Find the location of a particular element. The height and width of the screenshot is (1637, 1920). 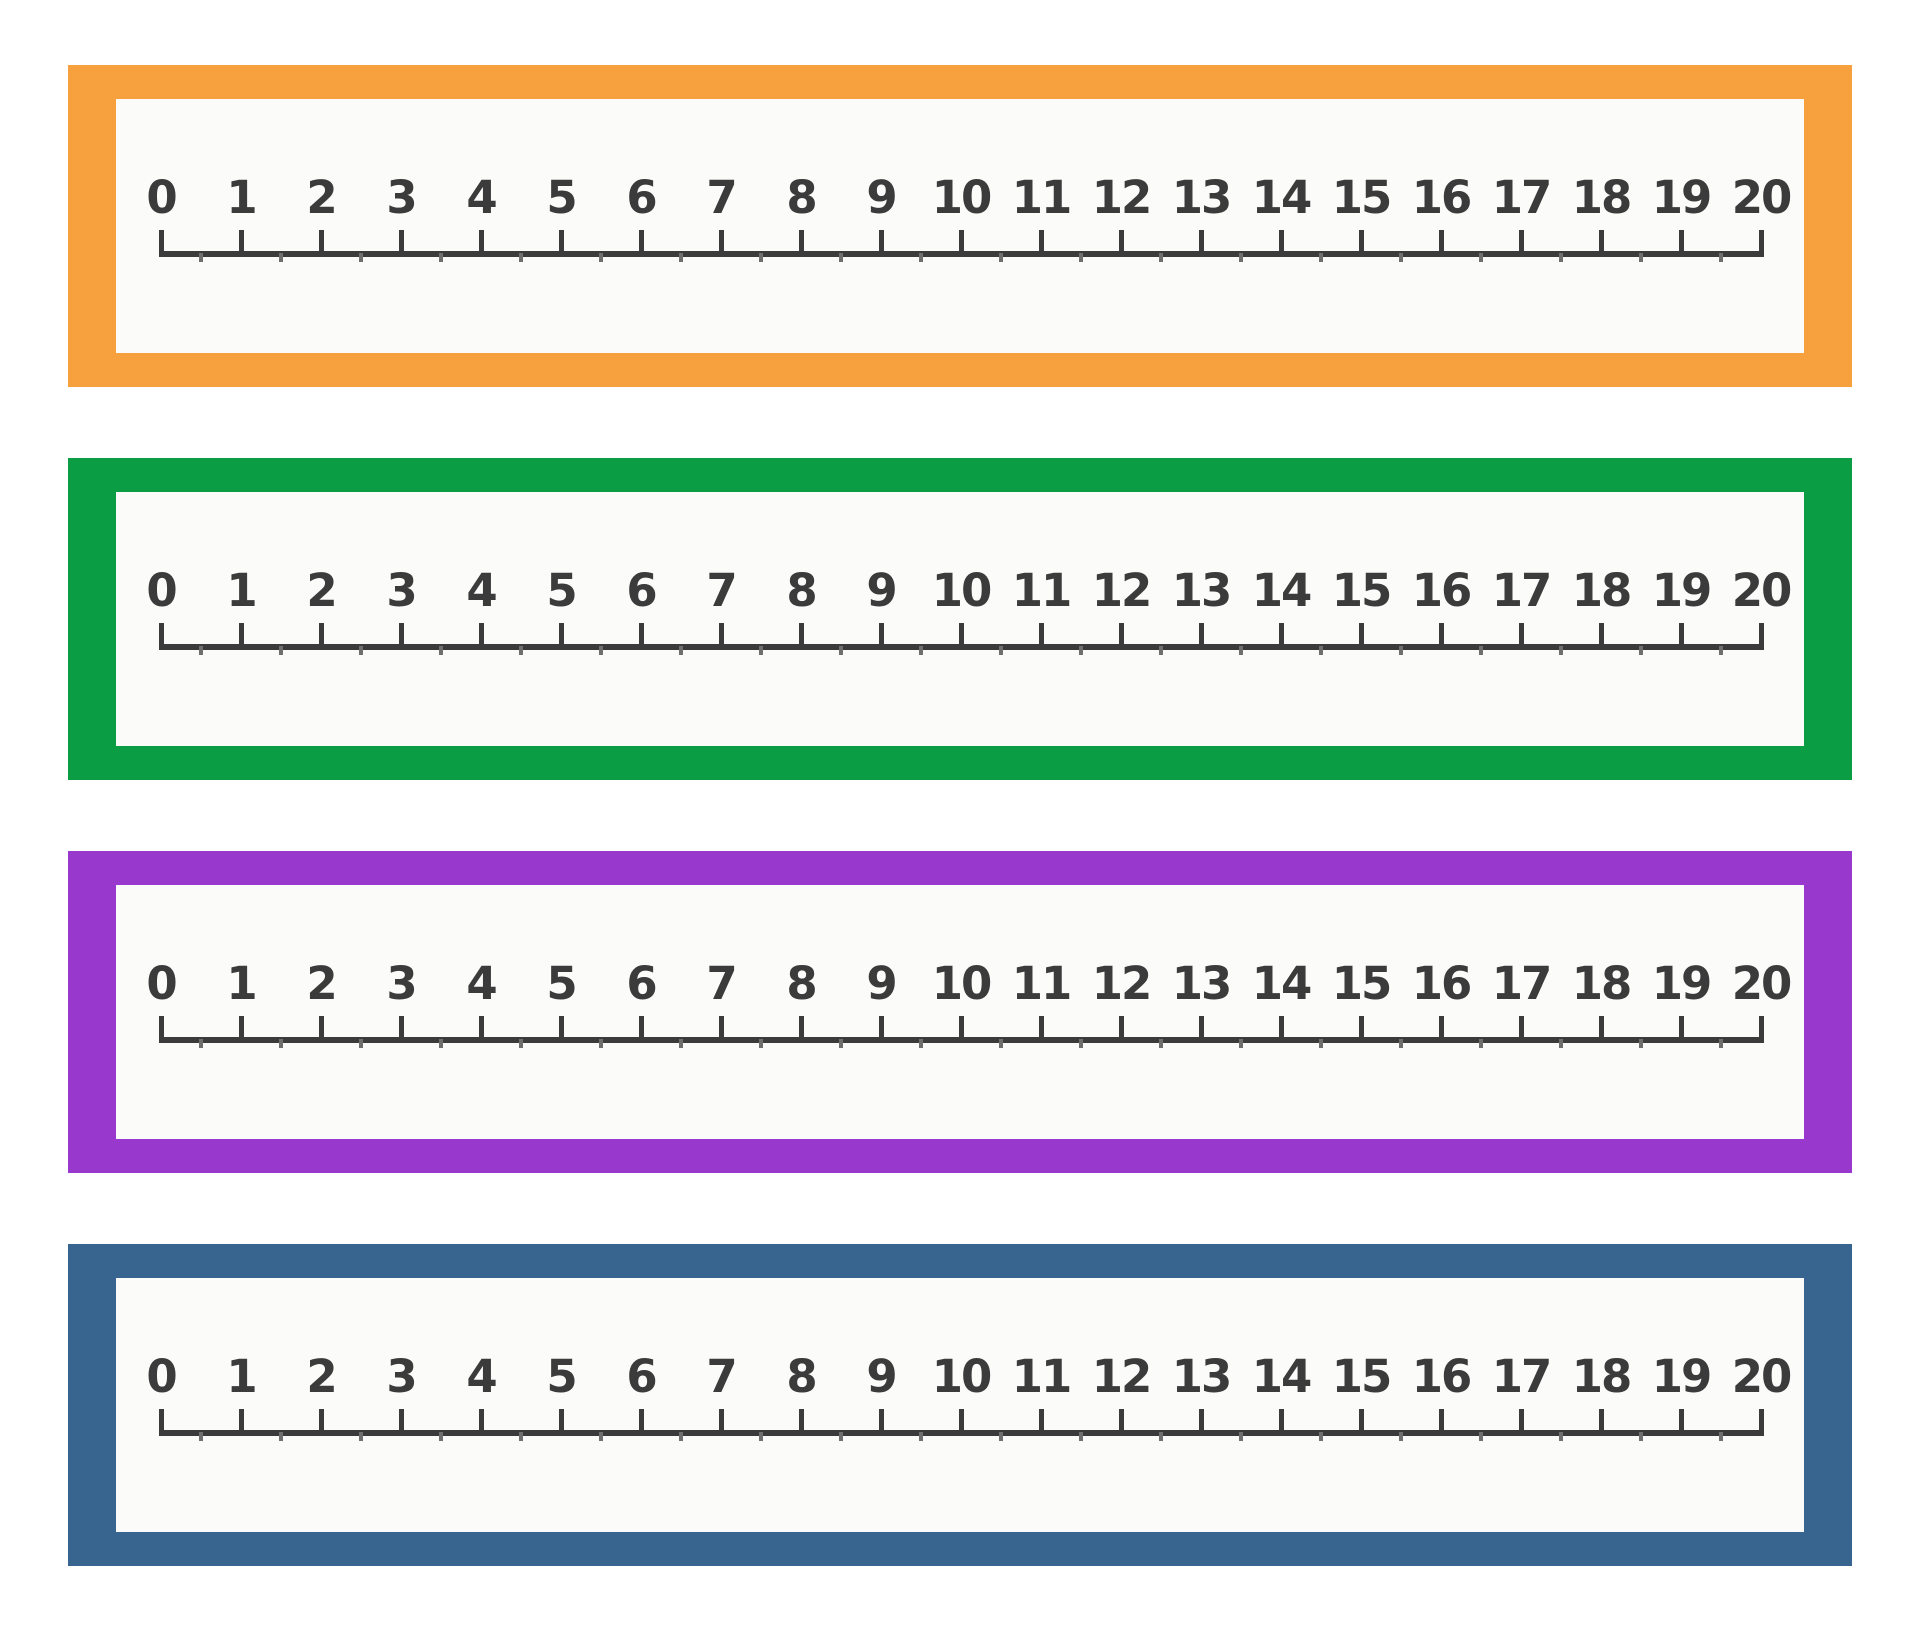

tick-label-10: 10 is located at coordinates (962, 197).